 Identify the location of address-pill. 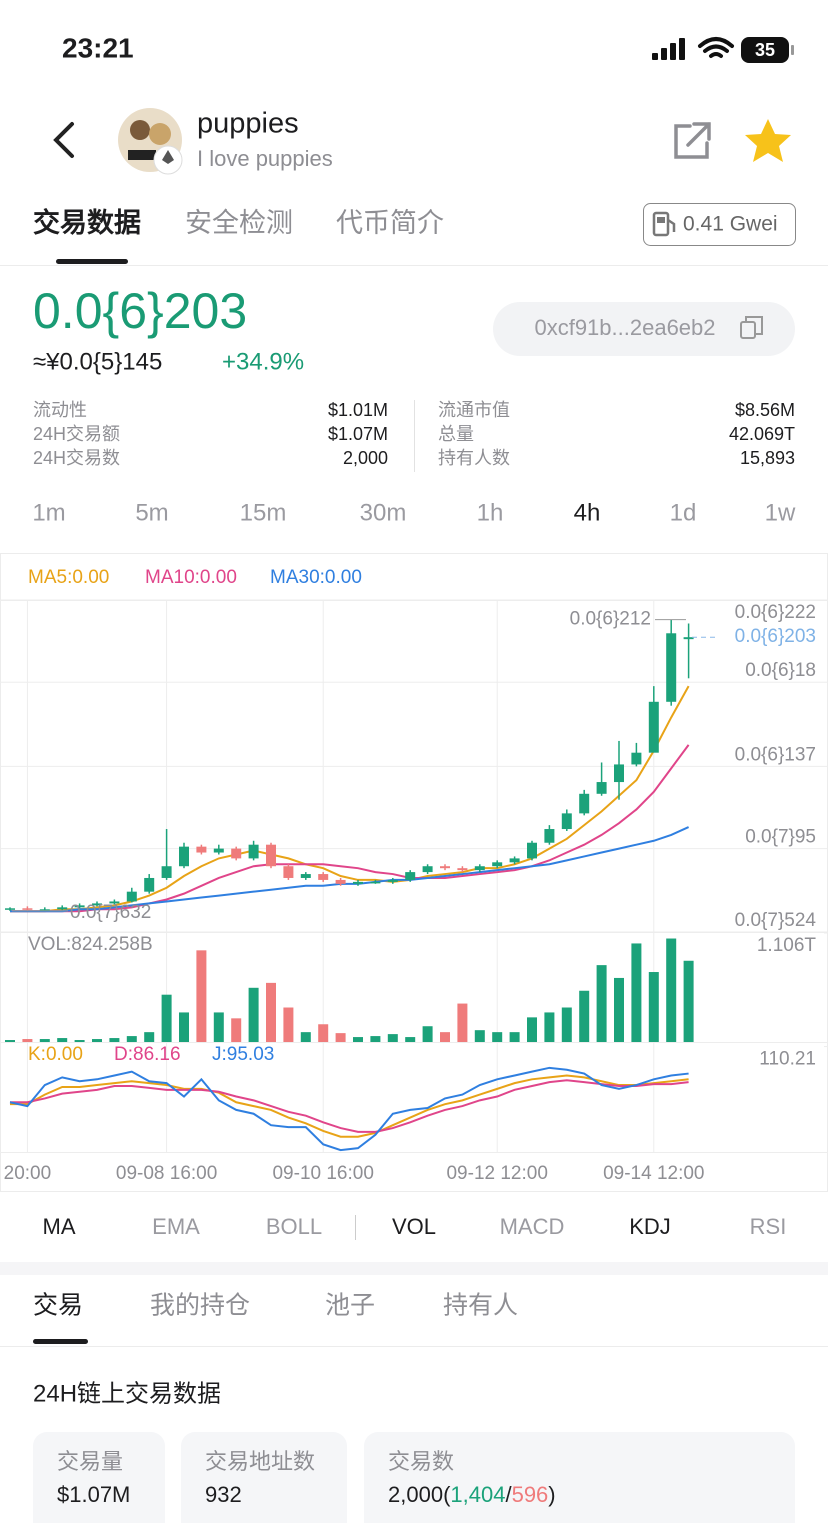
(644, 329).